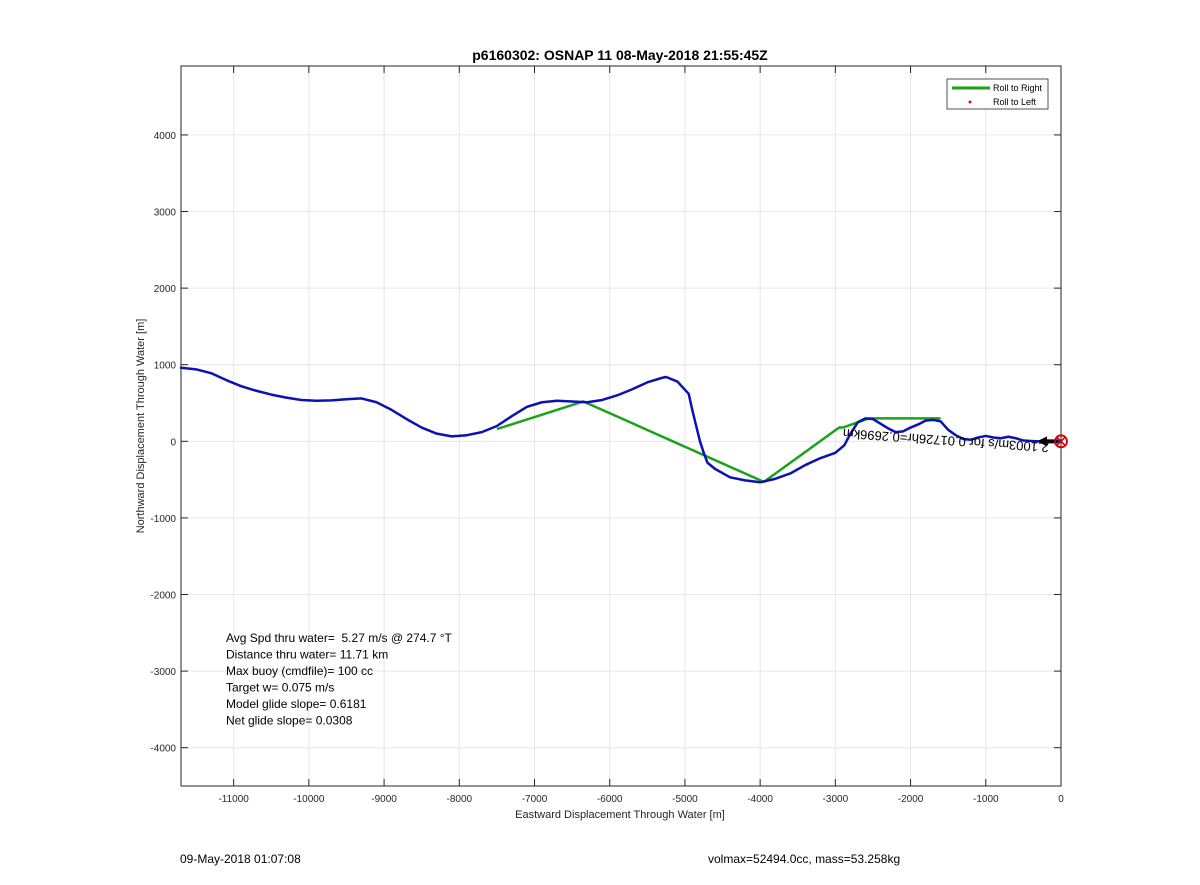 The height and width of the screenshot is (885, 1200). What do you see at coordinates (535, 799) in the screenshot?
I see `x-tick-label: -7000` at bounding box center [535, 799].